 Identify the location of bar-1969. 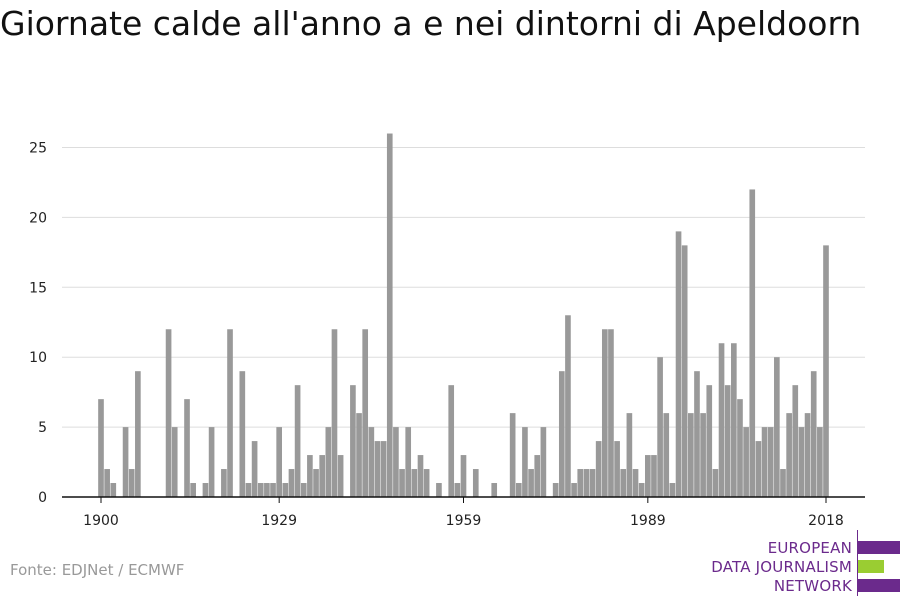
(525, 462).